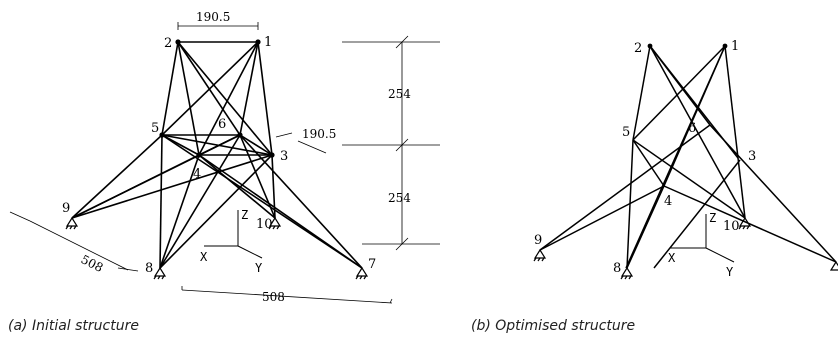 The image size is (838, 350). I want to click on dim-base-width: 508, so click(273, 297).